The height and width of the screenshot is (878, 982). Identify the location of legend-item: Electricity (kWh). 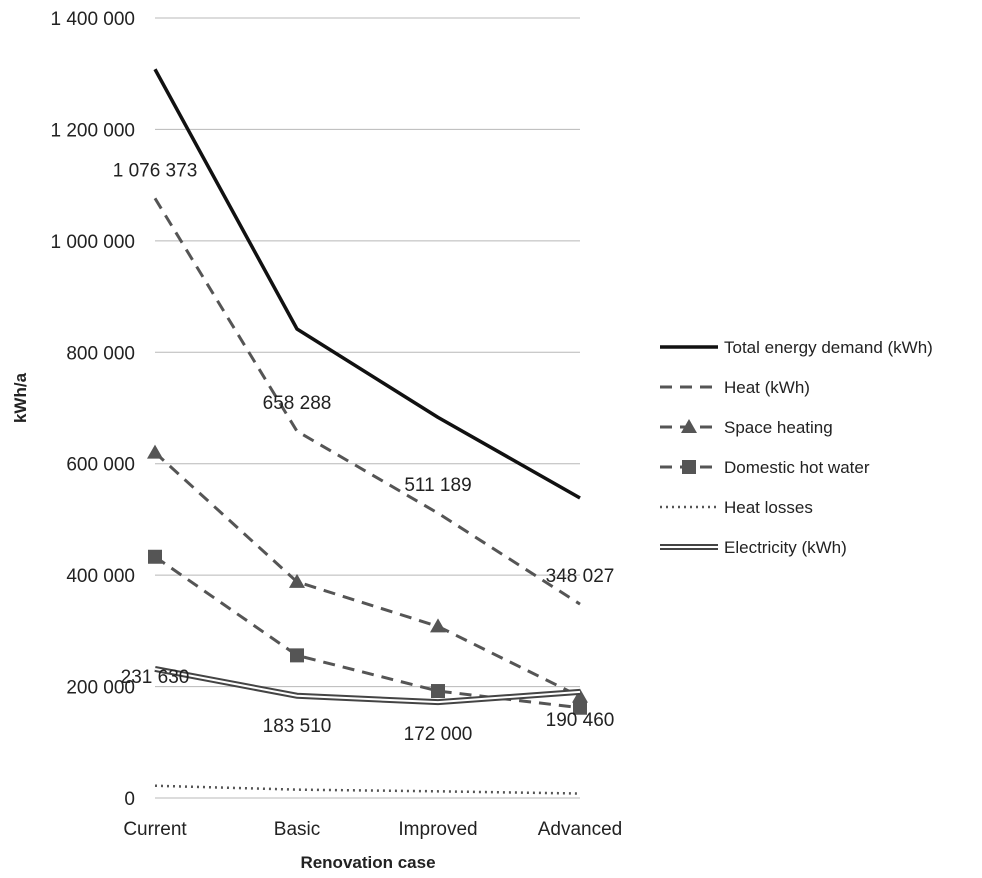
(753, 547).